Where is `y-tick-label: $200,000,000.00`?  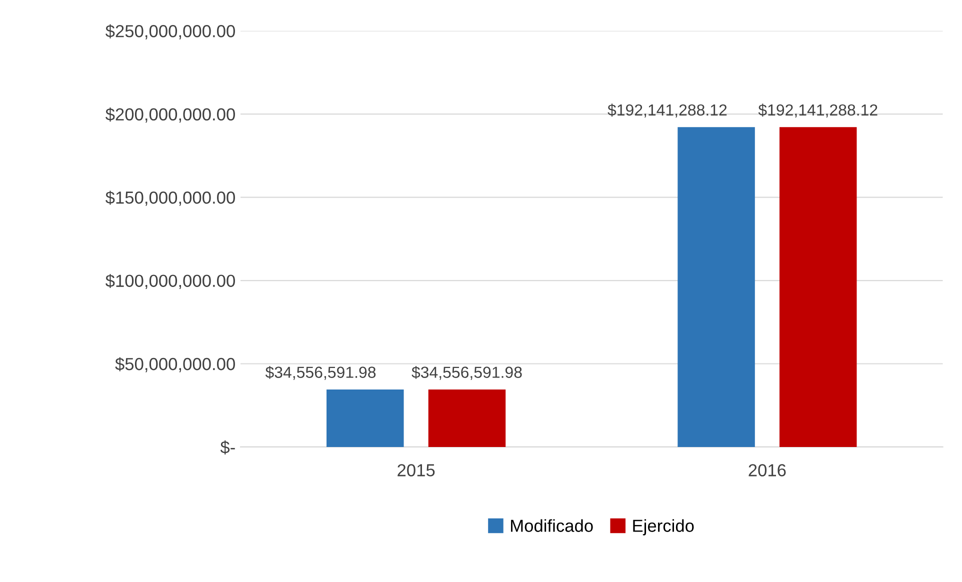 y-tick-label: $200,000,000.00 is located at coordinates (170, 115).